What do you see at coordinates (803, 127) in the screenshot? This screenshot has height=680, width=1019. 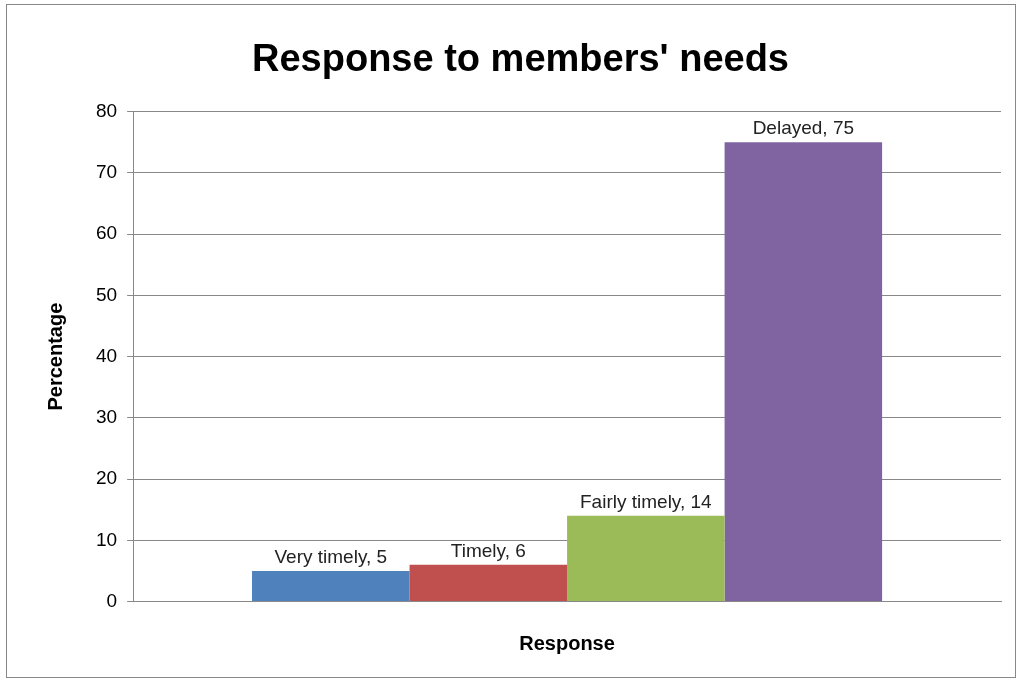 I see `data-label: Delayed, 75` at bounding box center [803, 127].